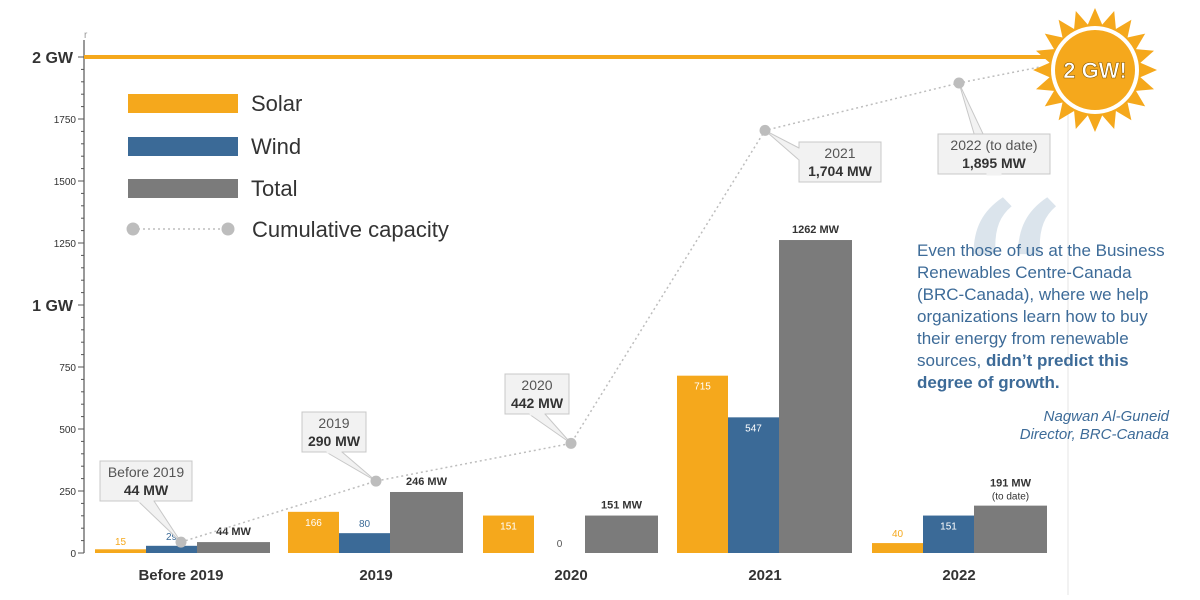 This screenshot has width=1200, height=600. Describe the element at coordinates (333, 423) in the screenshot. I see `callout-year: 2019` at that location.